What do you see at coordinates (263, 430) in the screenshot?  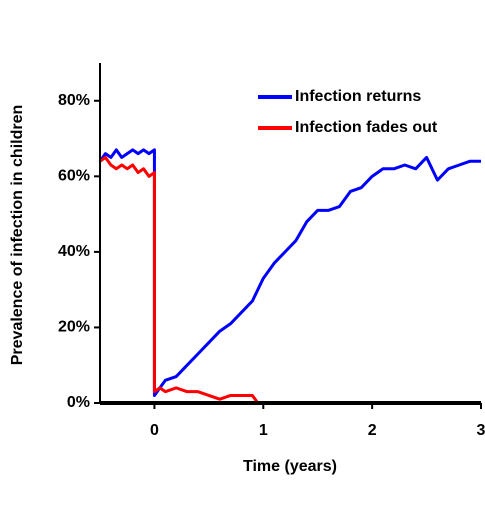 I see `x-tick-label: 1` at bounding box center [263, 430].